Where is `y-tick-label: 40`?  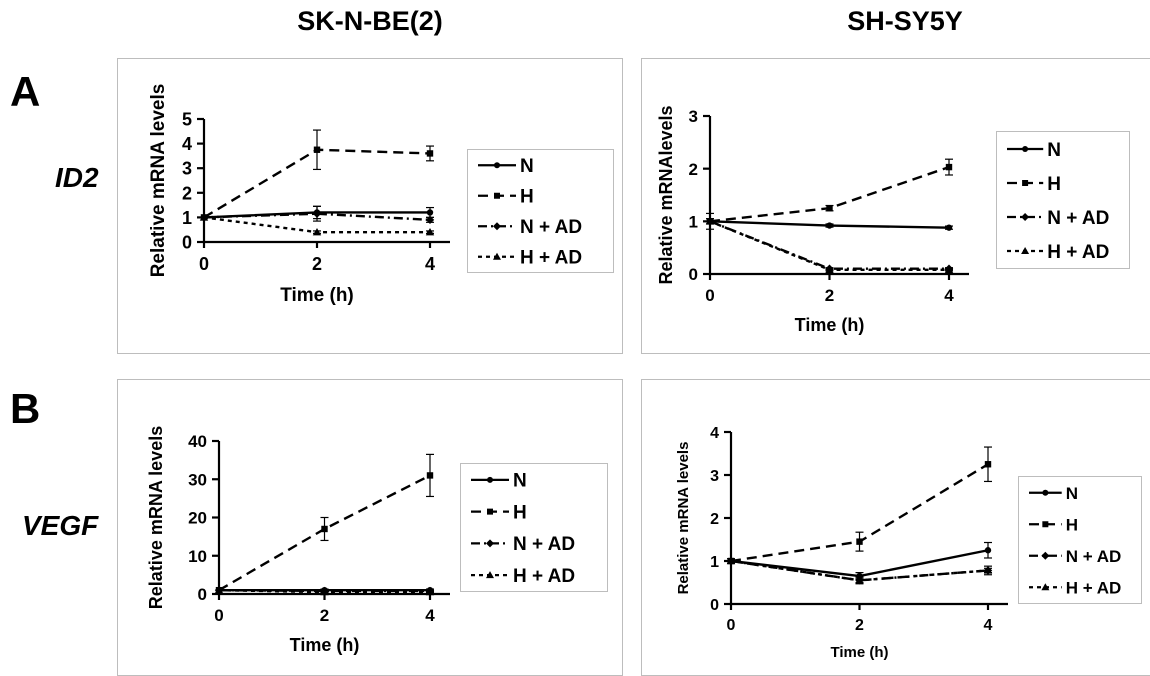
y-tick-label: 40 is located at coordinates (197, 441).